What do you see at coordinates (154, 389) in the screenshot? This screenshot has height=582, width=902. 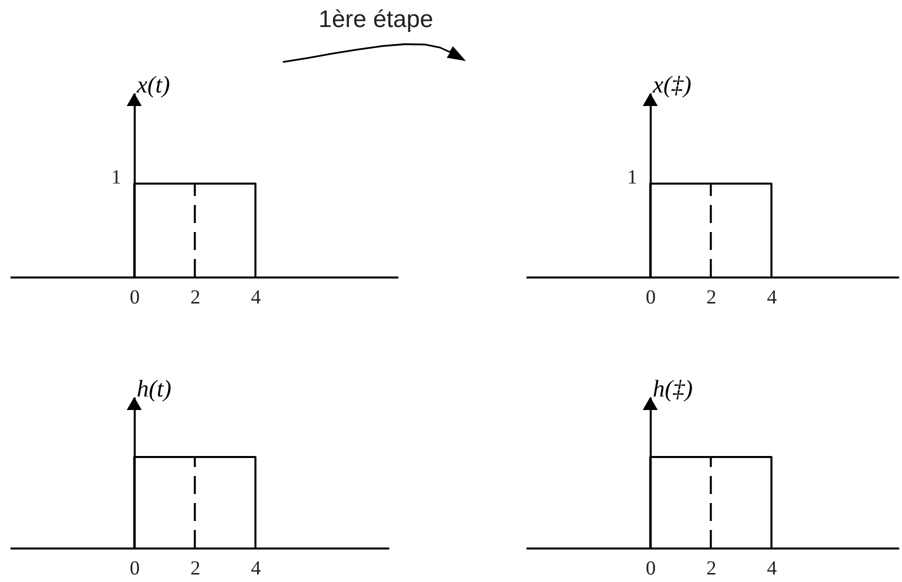 I see `y-axis-title: h(t)` at bounding box center [154, 389].